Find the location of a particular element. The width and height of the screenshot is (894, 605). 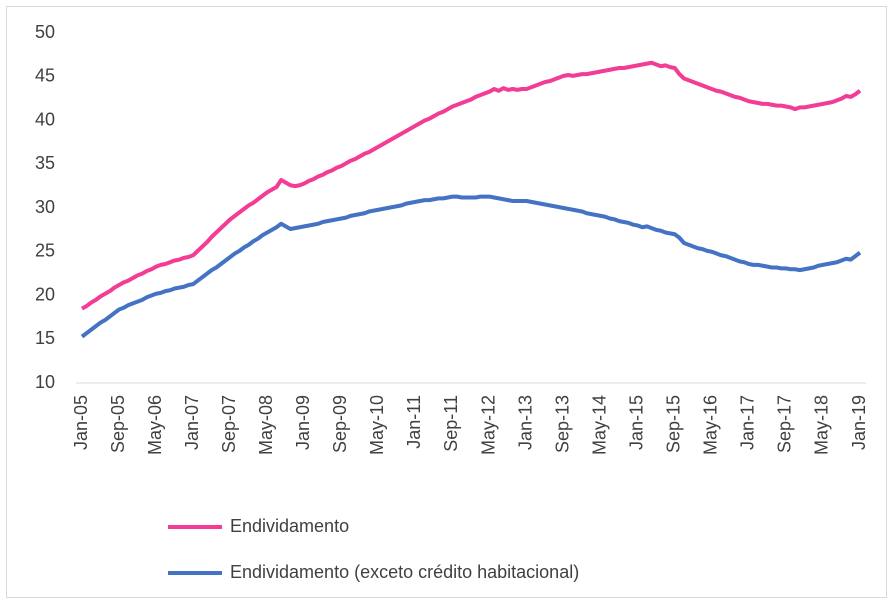

y-tick-label: 40 is located at coordinates (45, 119).